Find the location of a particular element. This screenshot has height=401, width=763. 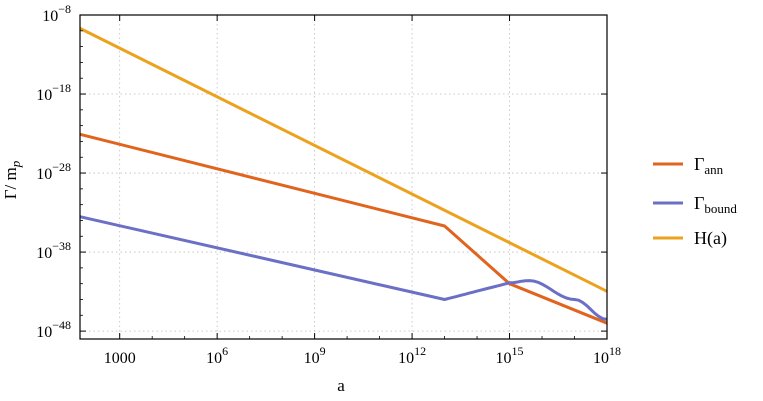

legend: Γann Γbound H(a) is located at coordinates (695, 201).